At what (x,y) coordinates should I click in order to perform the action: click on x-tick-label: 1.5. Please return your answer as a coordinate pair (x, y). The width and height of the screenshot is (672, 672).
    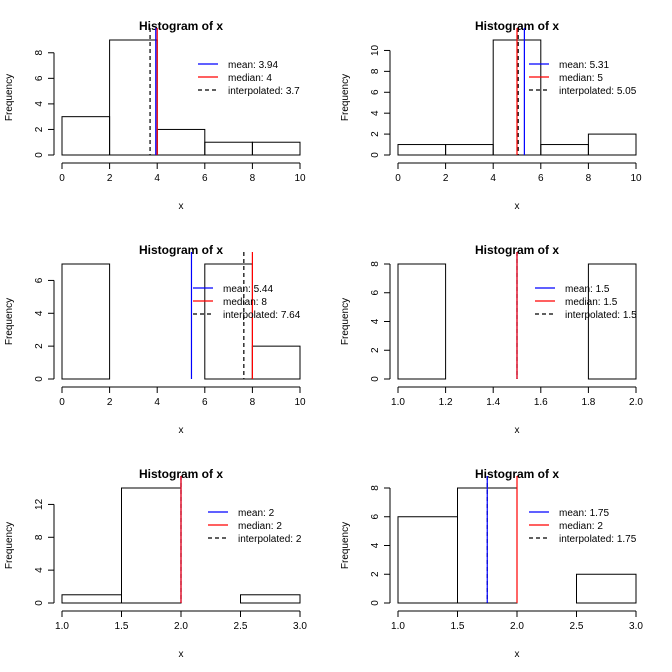
    Looking at the image, I should click on (458, 626).